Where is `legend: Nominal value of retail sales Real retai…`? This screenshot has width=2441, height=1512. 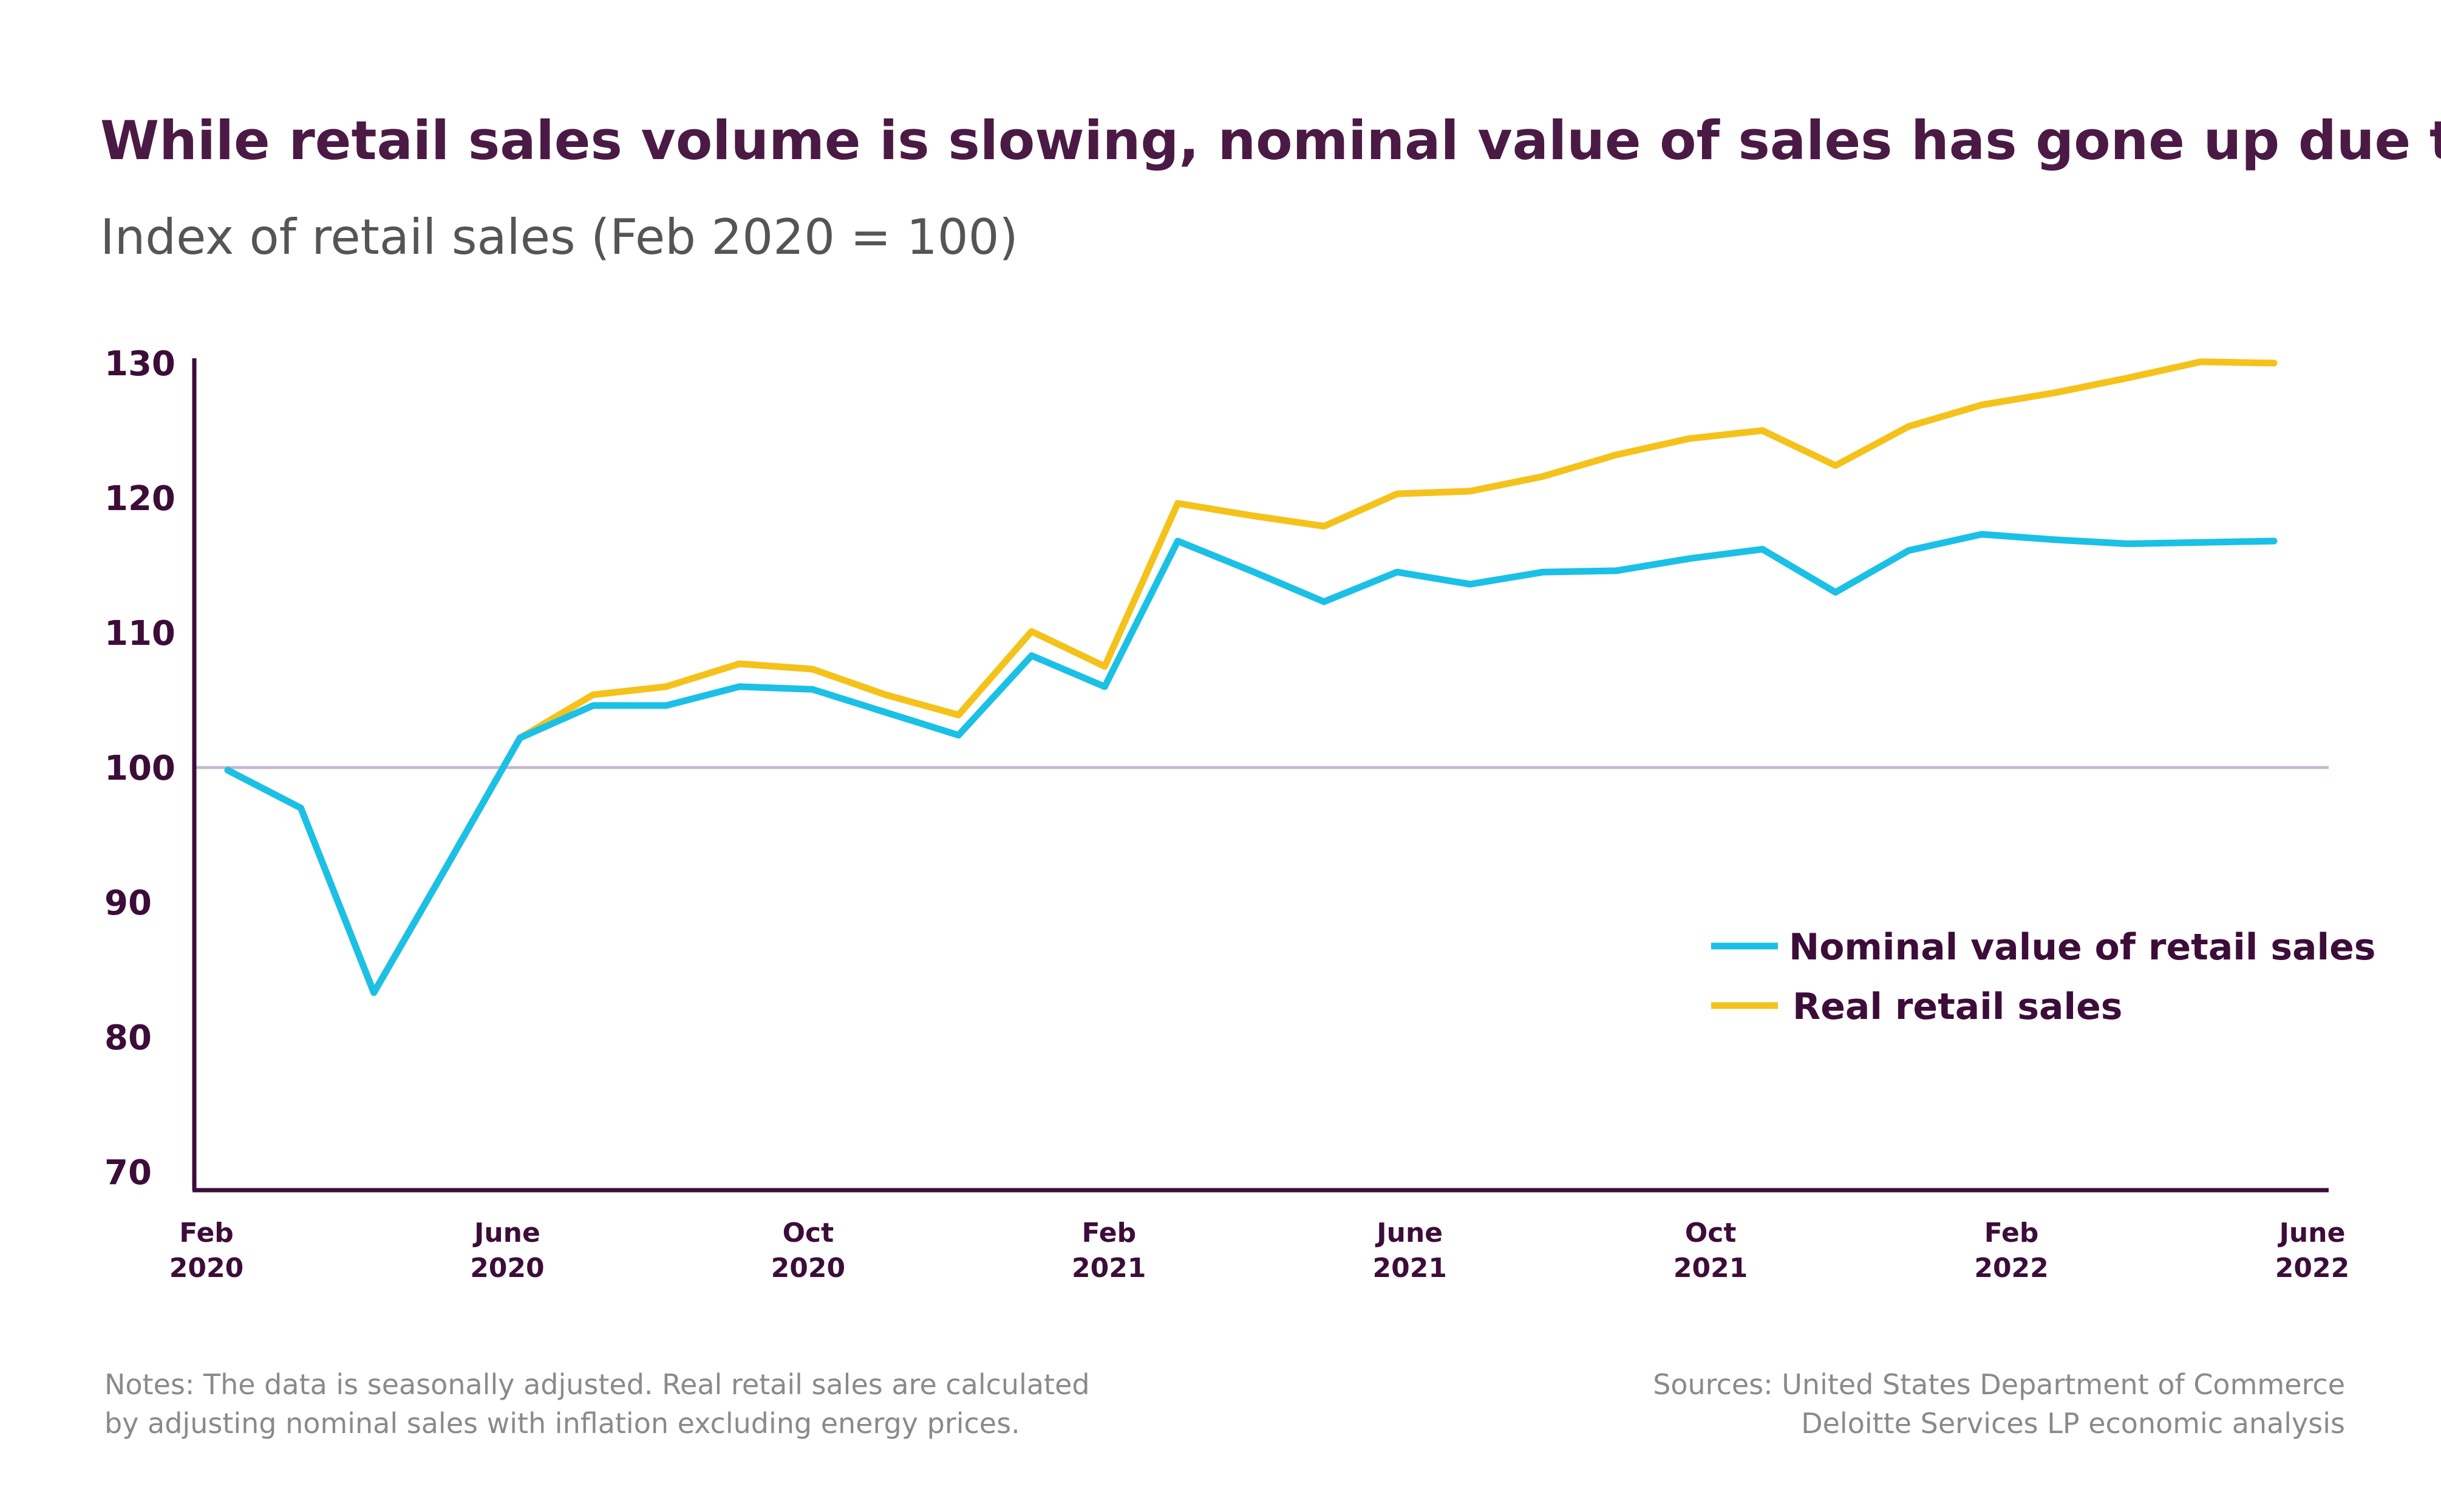 legend: Nominal value of retail sales Real retai… is located at coordinates (2043, 977).